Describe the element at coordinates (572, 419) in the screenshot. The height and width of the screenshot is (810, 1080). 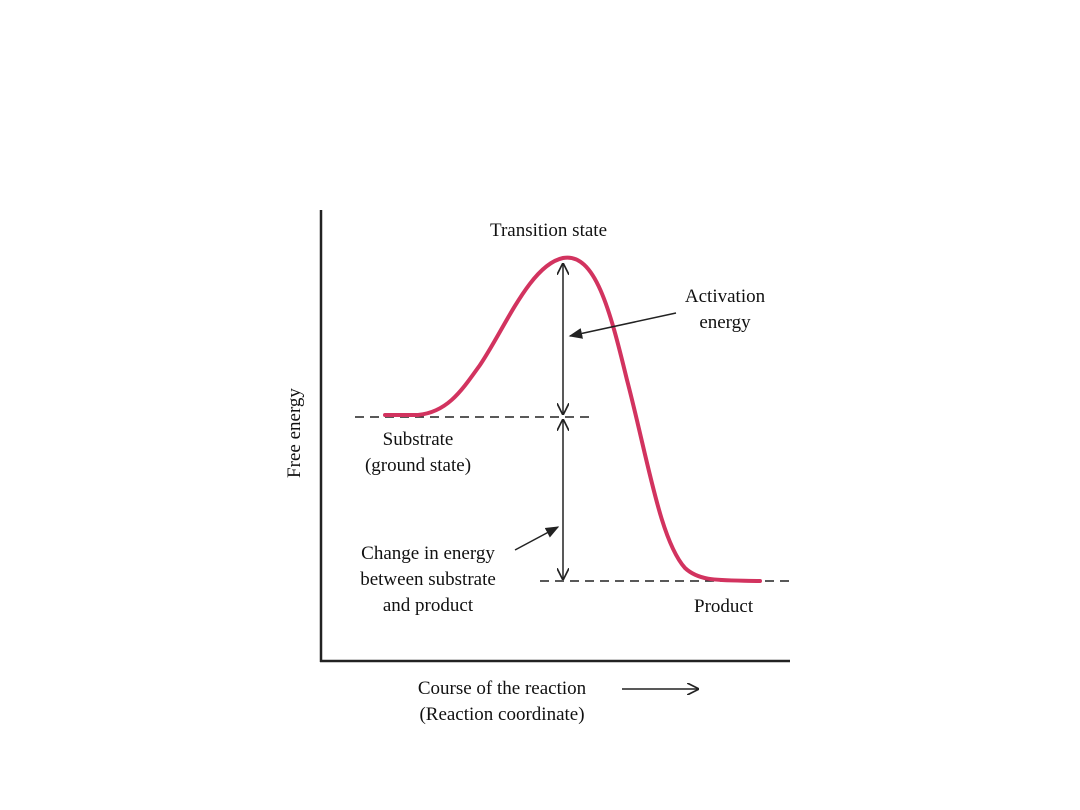
I see `energy-curve` at that location.